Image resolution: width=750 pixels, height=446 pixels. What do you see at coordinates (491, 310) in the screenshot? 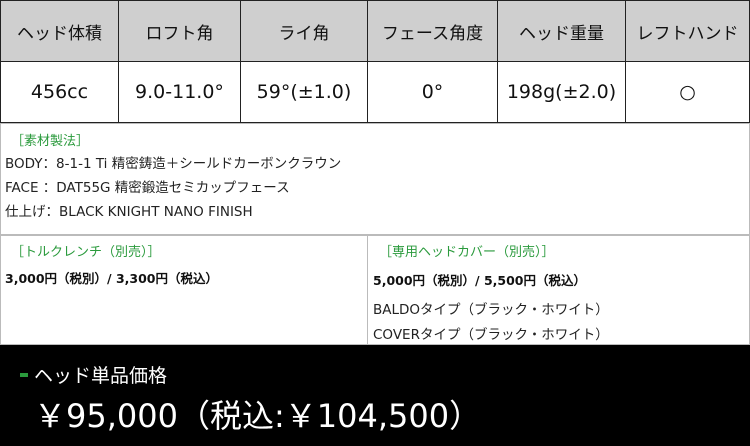
I see `head-cover-type-baldo: BALDOタイプ（ブラック・ホワイト）` at bounding box center [491, 310].